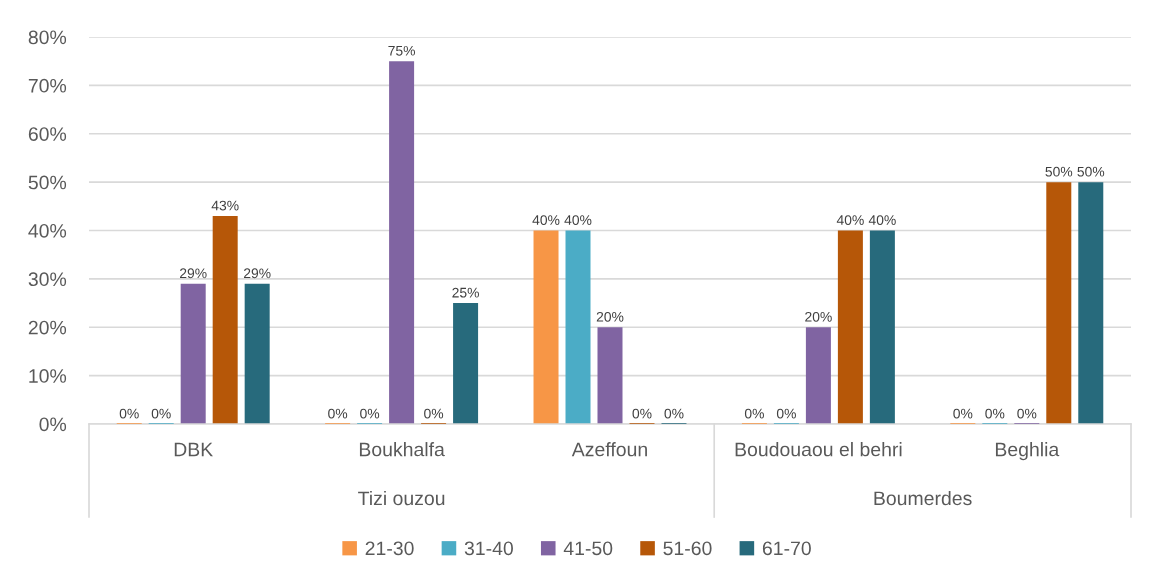 This screenshot has width=1154, height=584. Describe the element at coordinates (402, 50) in the screenshot. I see `data-label: 75%` at that location.